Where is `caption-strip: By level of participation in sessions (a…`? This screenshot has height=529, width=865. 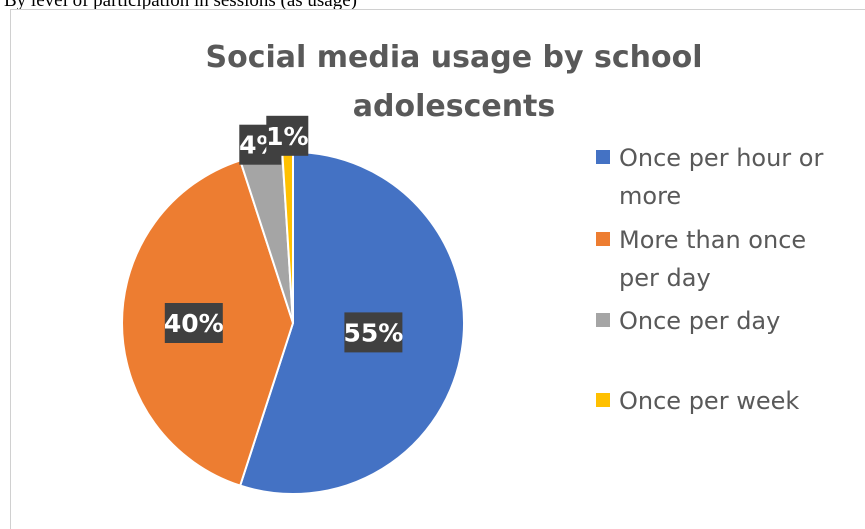 caption-strip: By level of participation in sessions (a… is located at coordinates (432, 4).